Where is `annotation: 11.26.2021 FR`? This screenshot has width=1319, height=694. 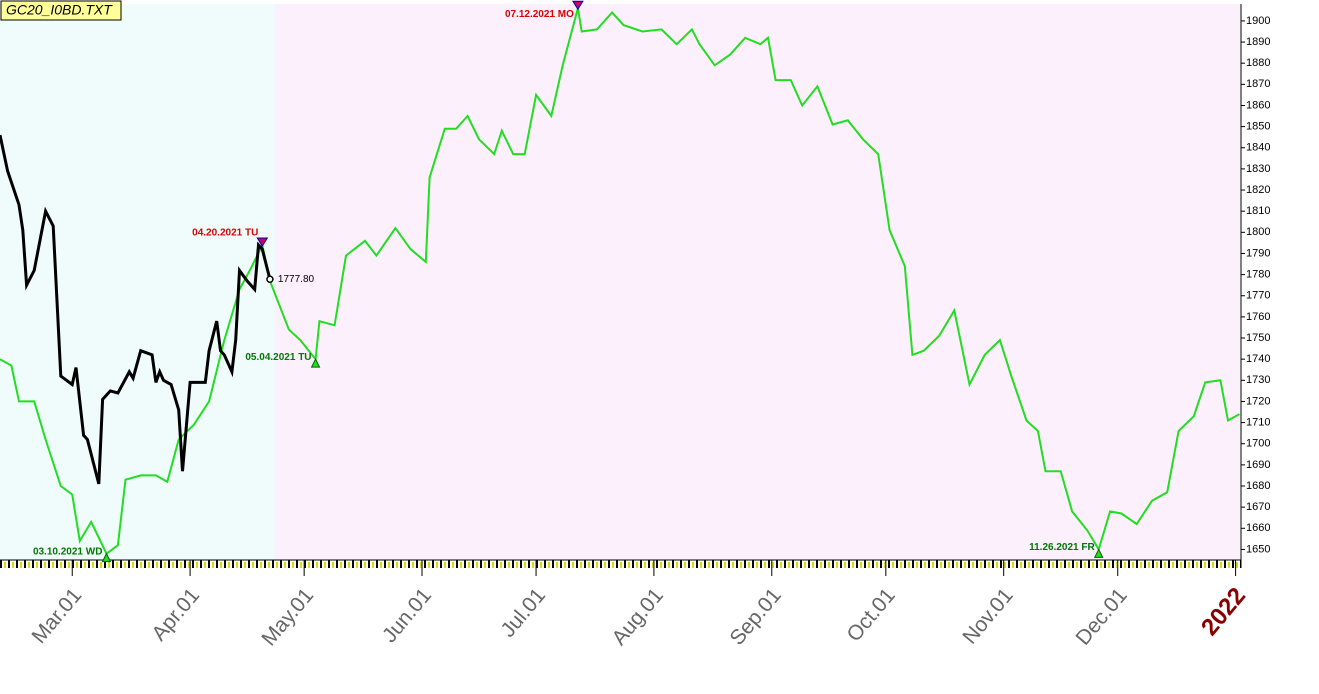
annotation: 11.26.2021 FR is located at coordinates (1062, 547).